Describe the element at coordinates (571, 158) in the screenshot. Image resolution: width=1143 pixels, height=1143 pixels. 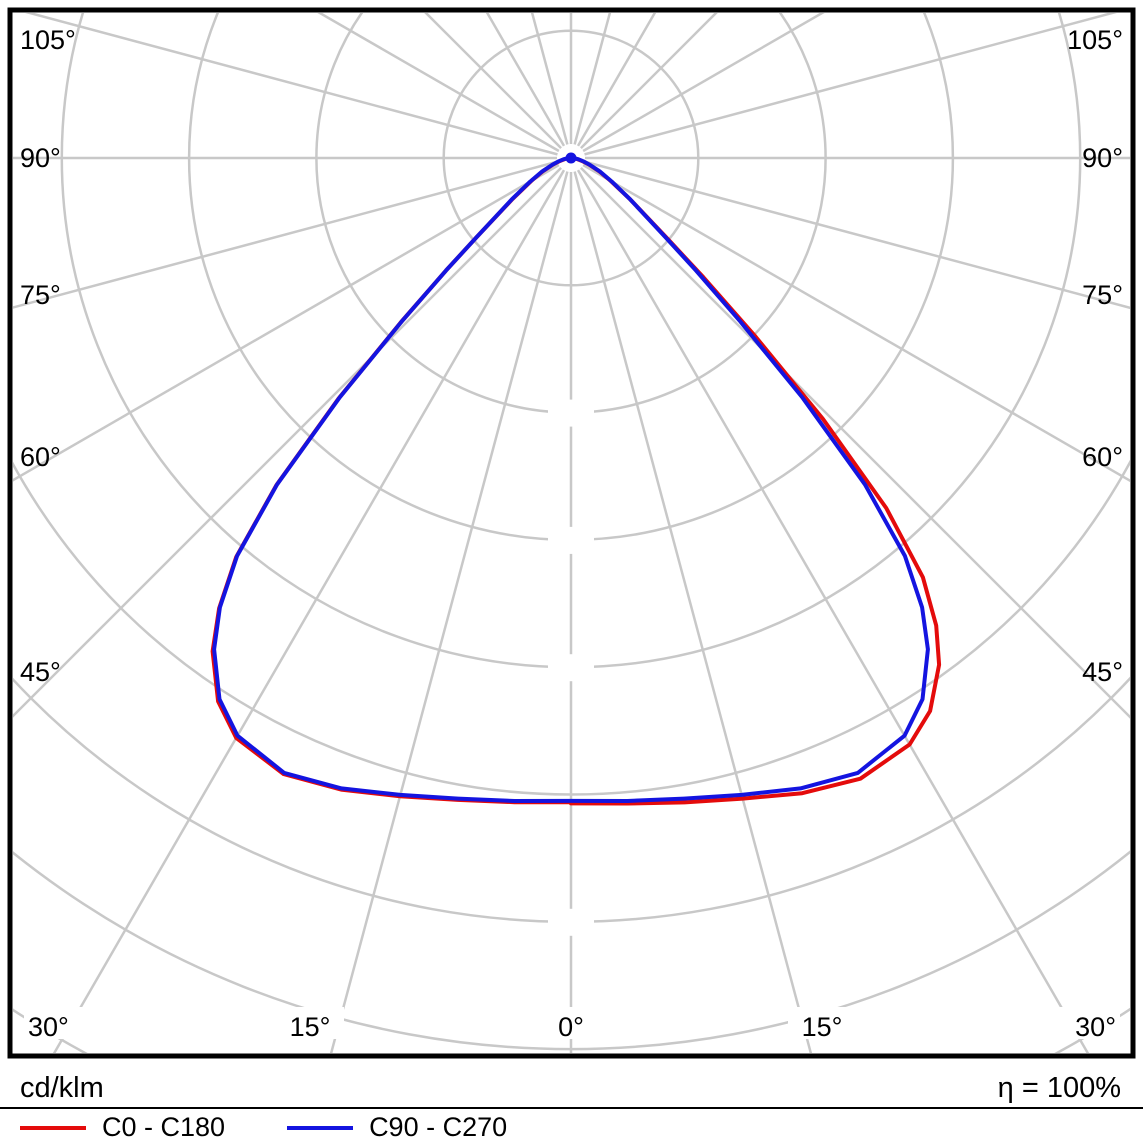
I see `pole-dot` at that location.